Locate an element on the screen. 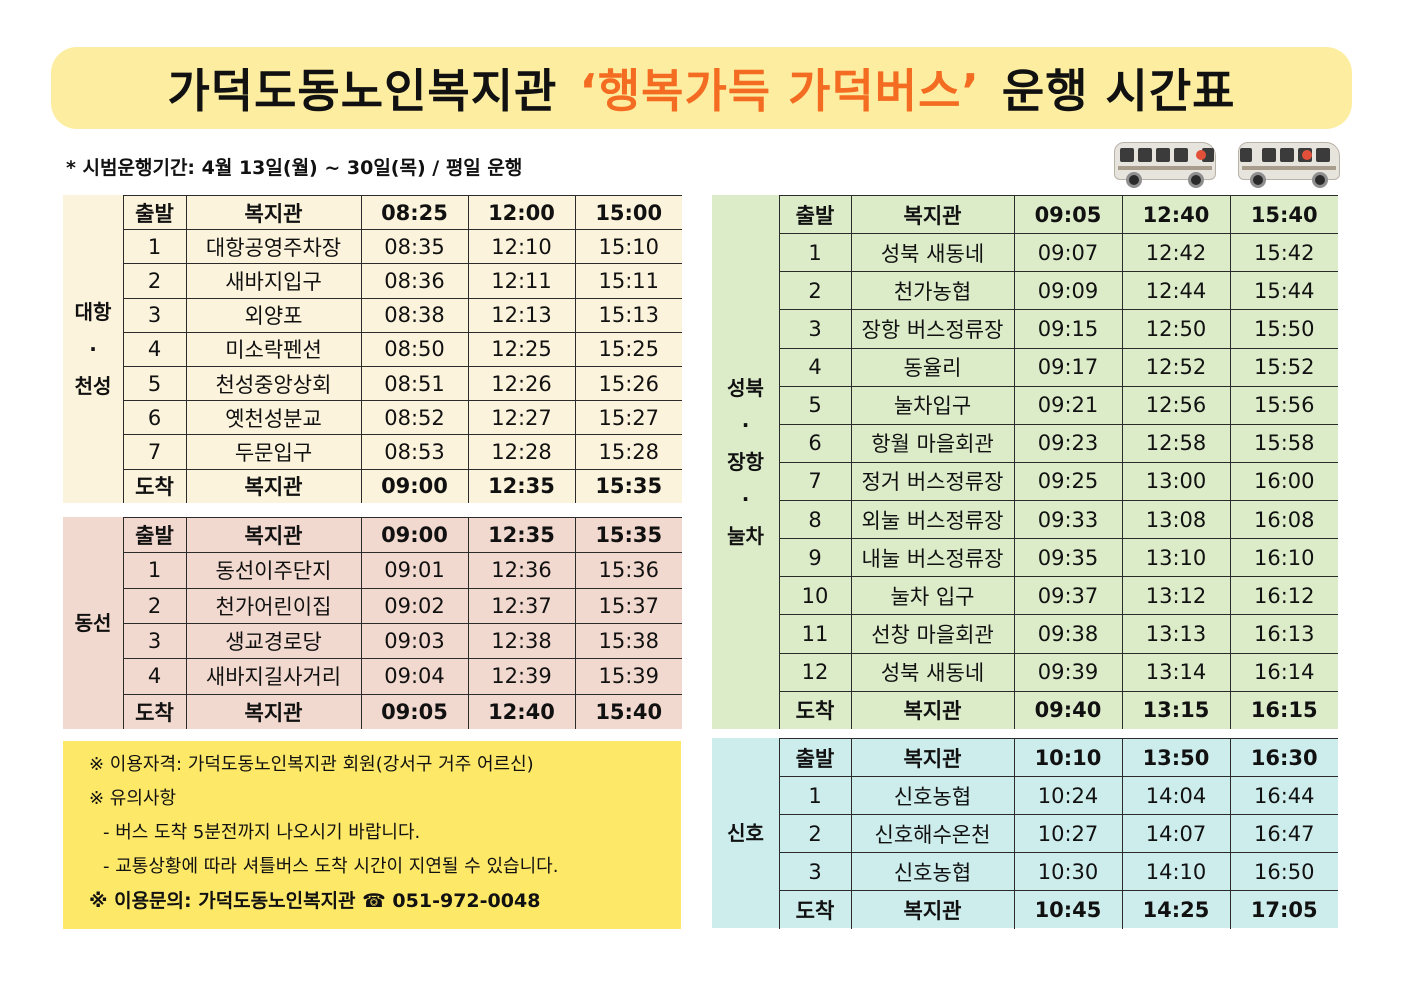 The image size is (1403, 992). bus-images is located at coordinates (1227, 164).